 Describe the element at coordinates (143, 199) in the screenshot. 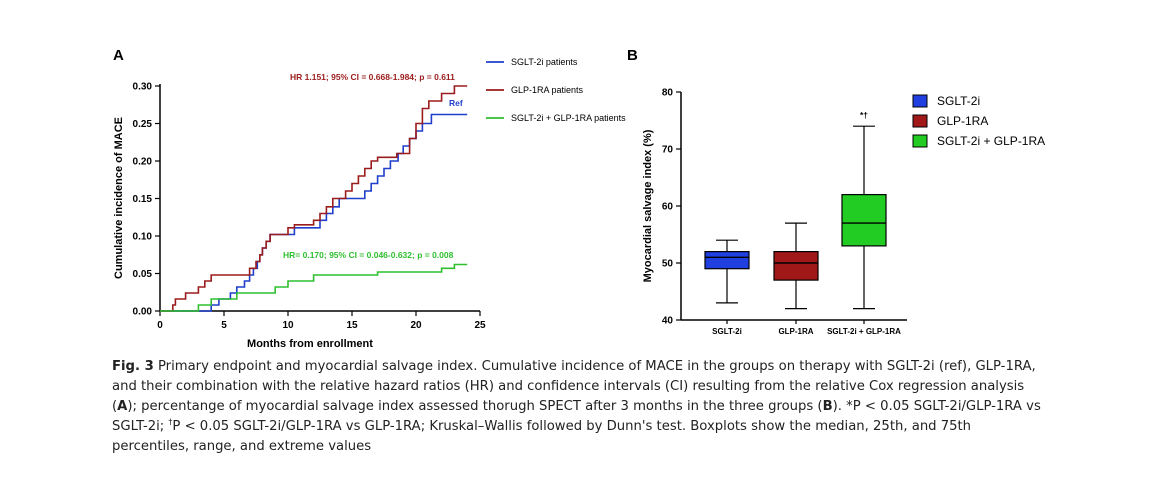

I see `km-y-tick-label: 0.15` at that location.